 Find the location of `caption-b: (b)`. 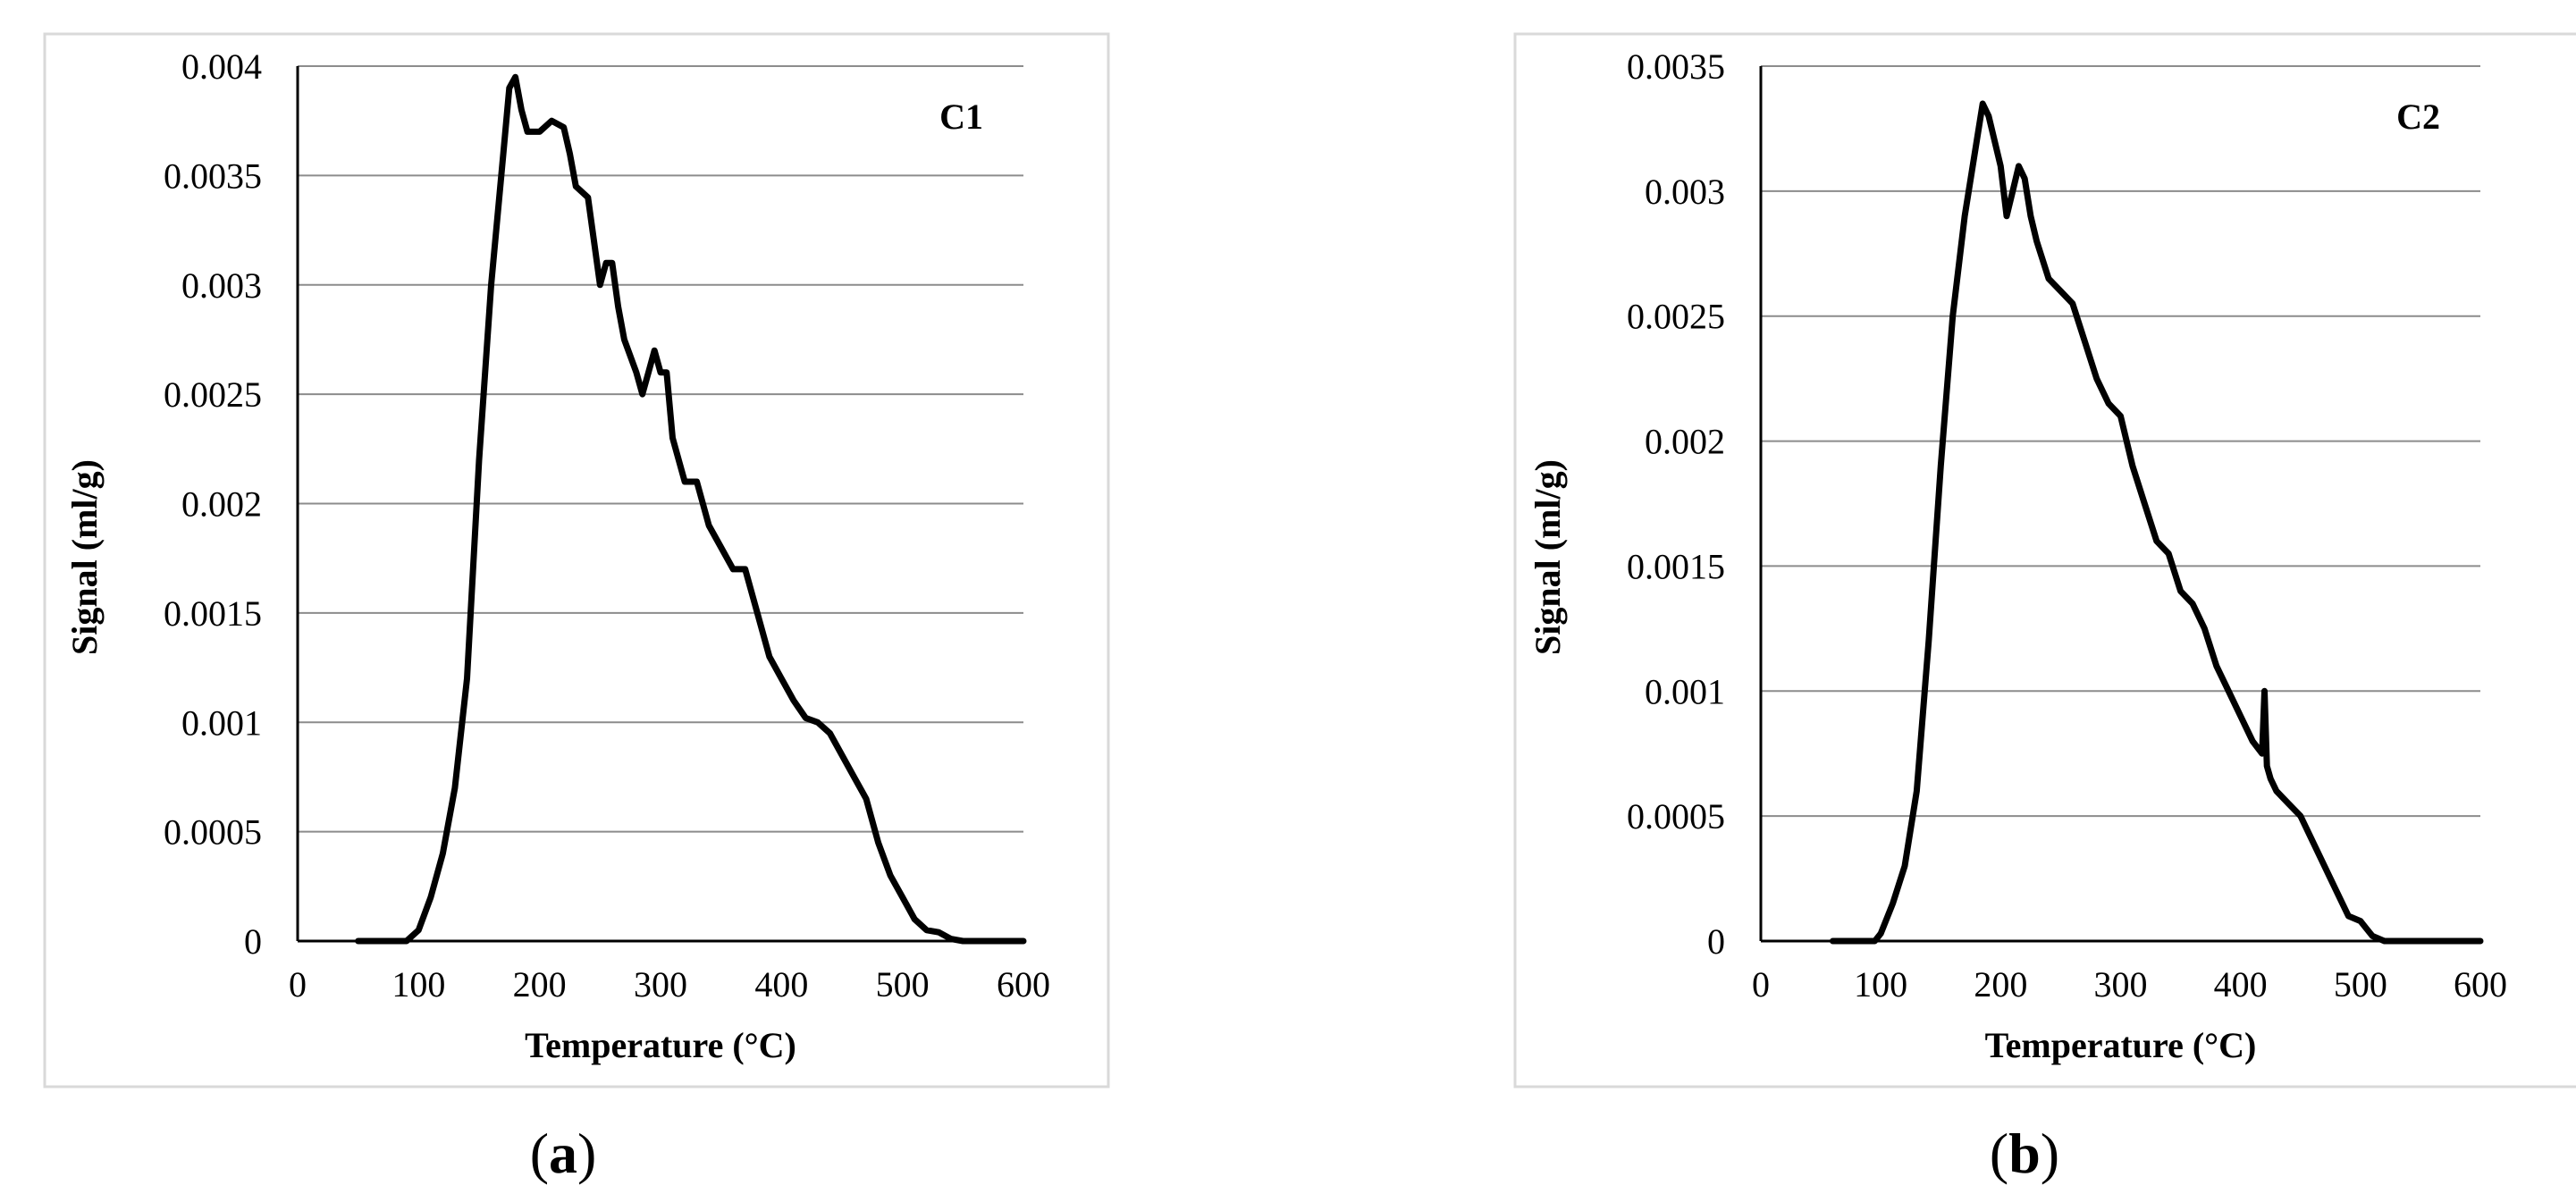

caption-b: (b) is located at coordinates (2025, 1153).